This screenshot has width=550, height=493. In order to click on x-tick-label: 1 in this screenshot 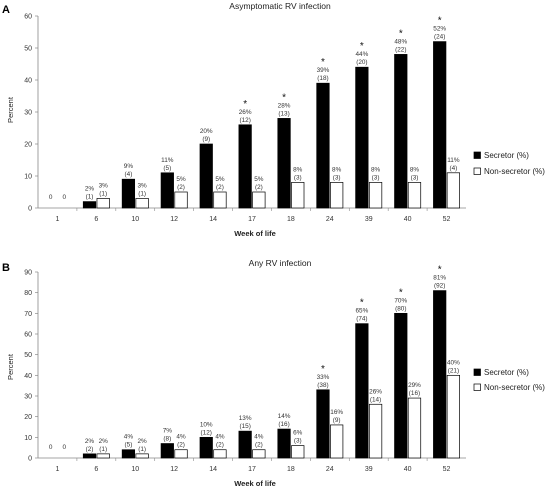, I will do `click(58, 469)`.